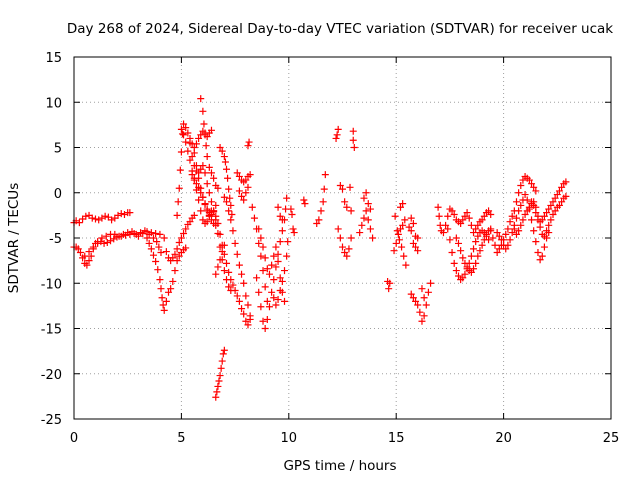 The width and height of the screenshot is (640, 480). Describe the element at coordinates (202, 138) in the screenshot. I see `series-arc-k` at that location.